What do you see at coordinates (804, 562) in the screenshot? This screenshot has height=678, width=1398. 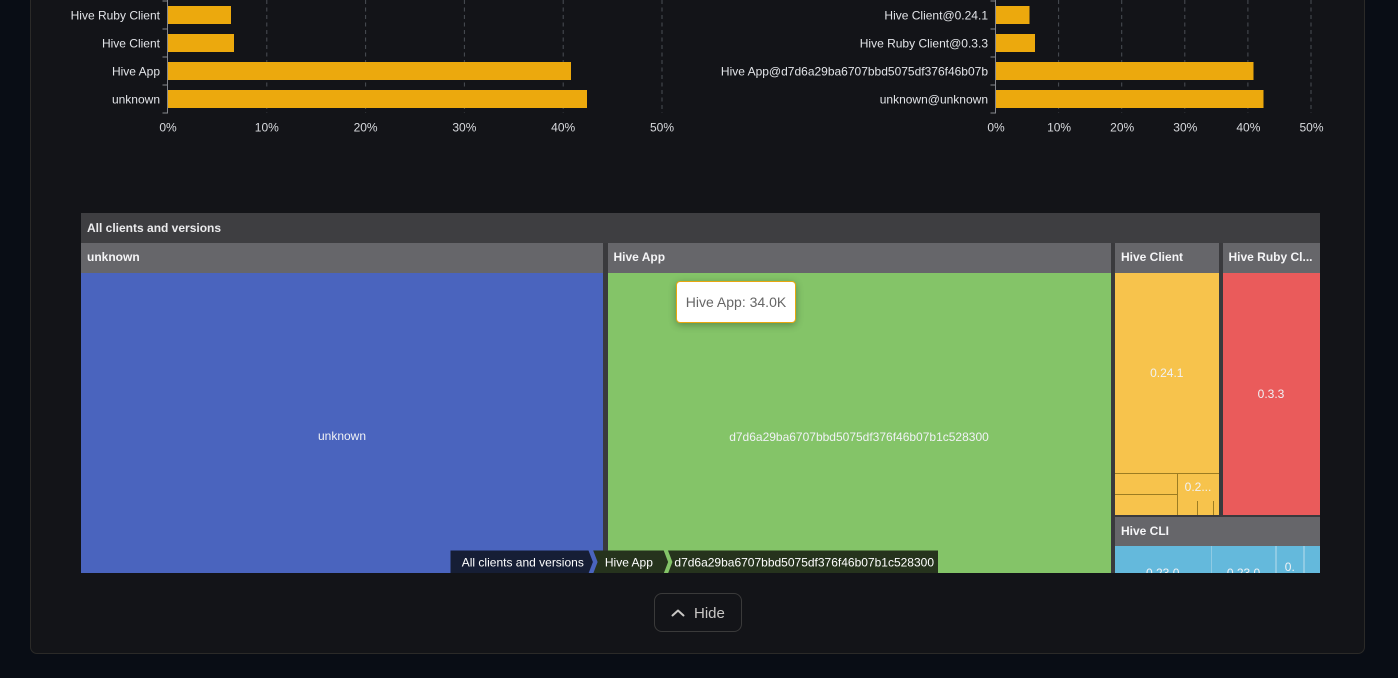 I see `svg-text:d7d6a29ba6707bbd5075df376f46b0: d7d6a29ba6707bbd5075df376f46b07b1c528300` at bounding box center [804, 562].